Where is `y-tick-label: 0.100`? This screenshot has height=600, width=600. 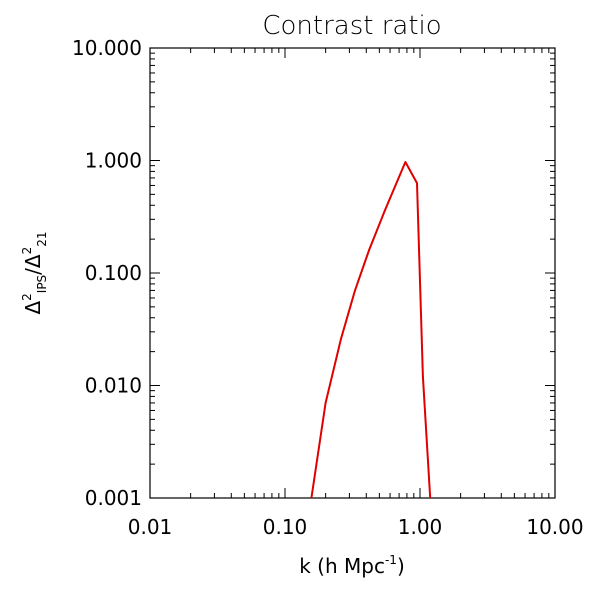
y-tick-label: 0.100 is located at coordinates (113, 273).